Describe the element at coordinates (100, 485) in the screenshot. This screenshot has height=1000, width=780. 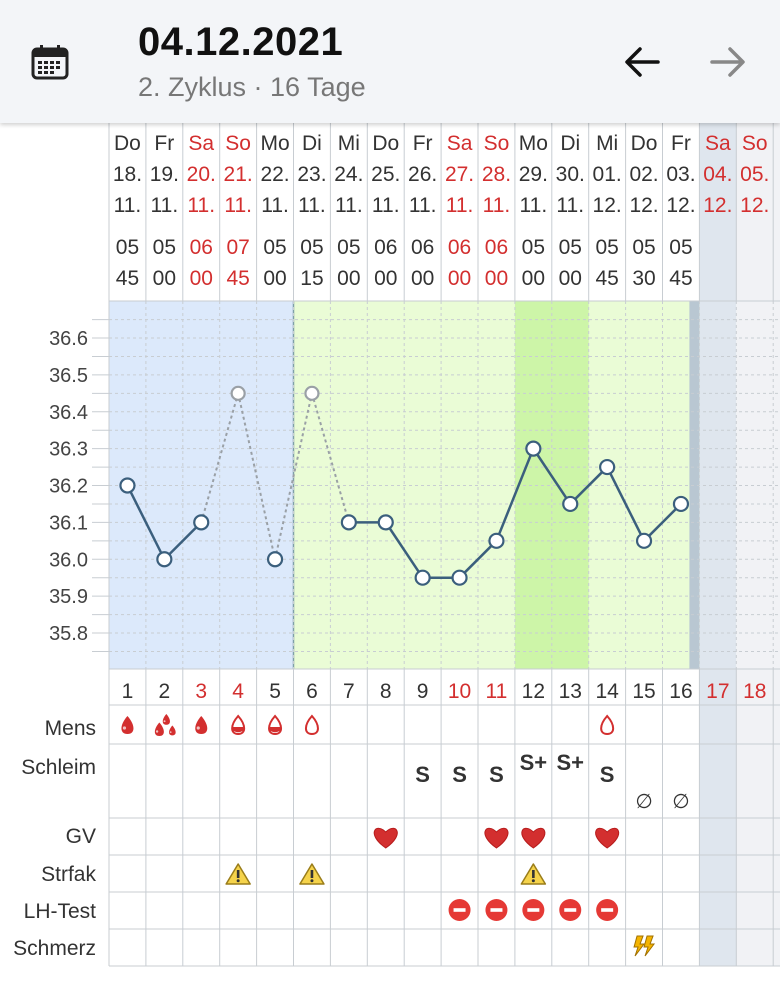
I see `y-axis-ticks` at that location.